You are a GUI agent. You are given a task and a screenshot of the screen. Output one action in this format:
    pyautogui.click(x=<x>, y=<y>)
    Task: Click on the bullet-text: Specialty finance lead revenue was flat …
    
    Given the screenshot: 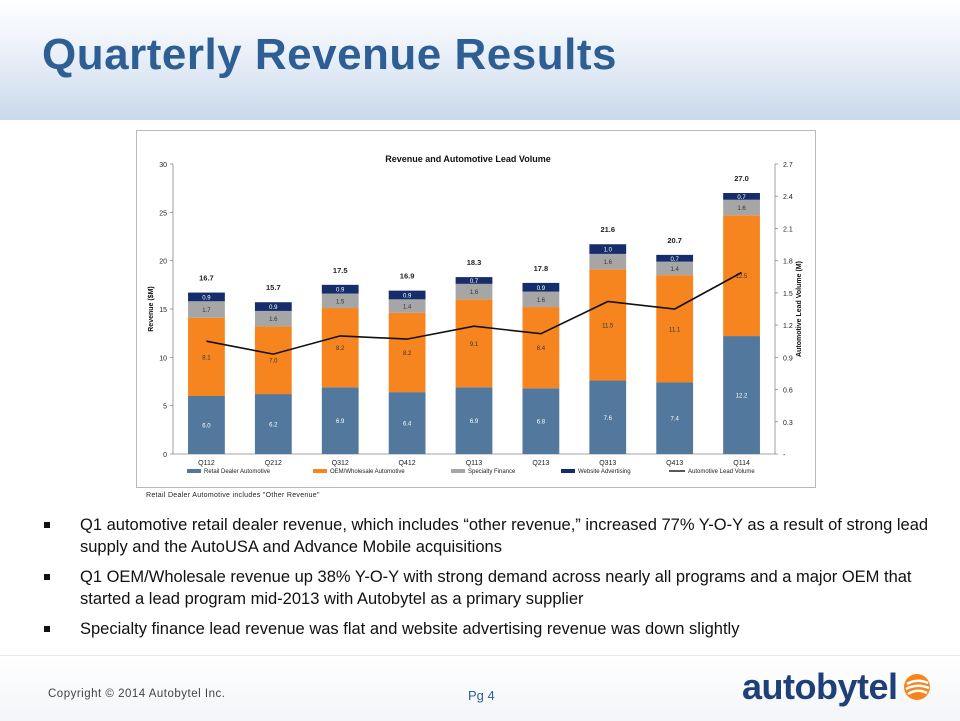 What is the action you would take?
    pyautogui.click(x=410, y=629)
    